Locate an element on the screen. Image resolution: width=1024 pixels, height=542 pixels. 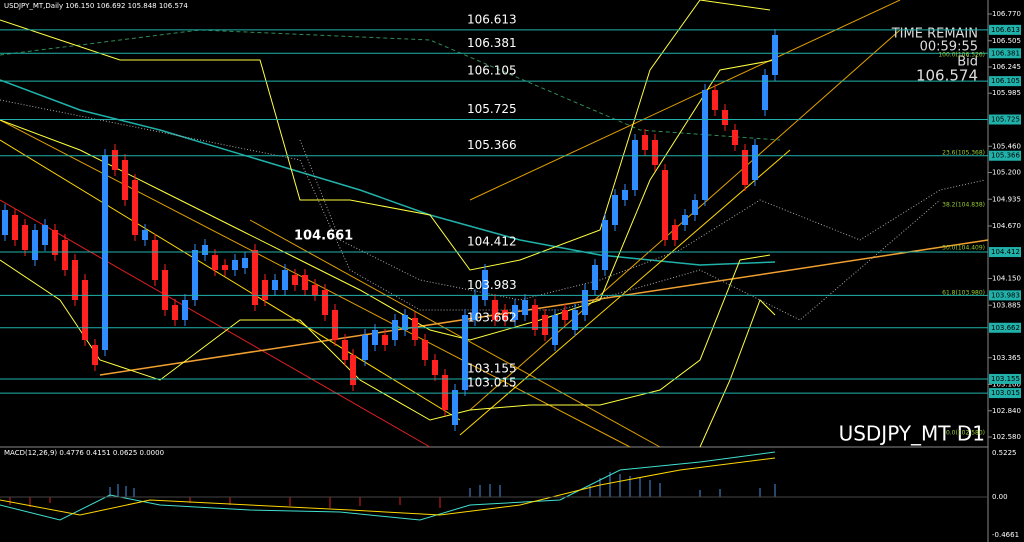
macd-axis-label: 0.00 is located at coordinates (1000, 497).